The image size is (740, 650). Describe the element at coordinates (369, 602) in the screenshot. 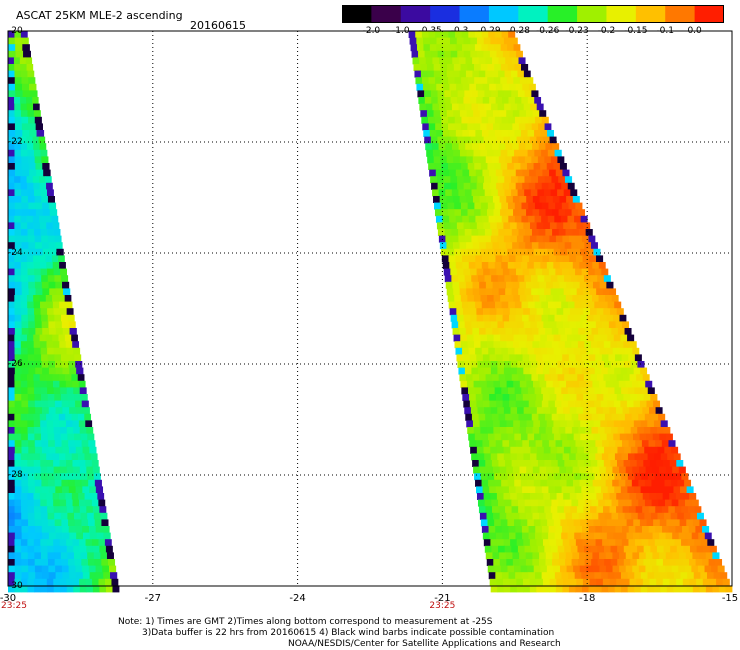

I see `longitude-labels: -30 -27 -24 -21 -18 -15 23:25 23:25` at that location.